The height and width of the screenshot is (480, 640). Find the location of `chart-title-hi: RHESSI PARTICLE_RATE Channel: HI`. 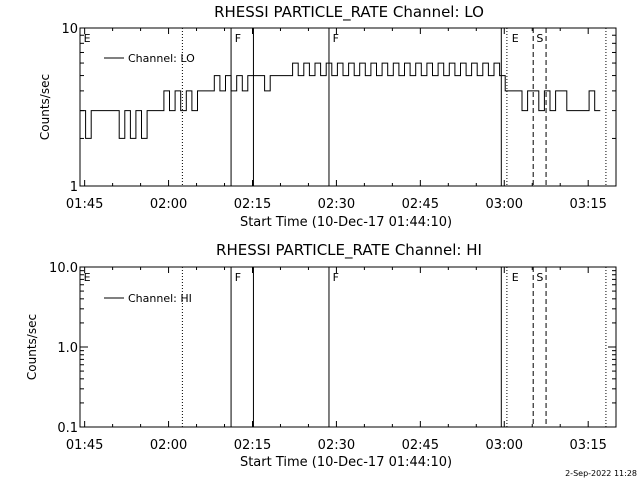

chart-title-hi: RHESSI PARTICLE_RATE Channel: HI is located at coordinates (349, 250).